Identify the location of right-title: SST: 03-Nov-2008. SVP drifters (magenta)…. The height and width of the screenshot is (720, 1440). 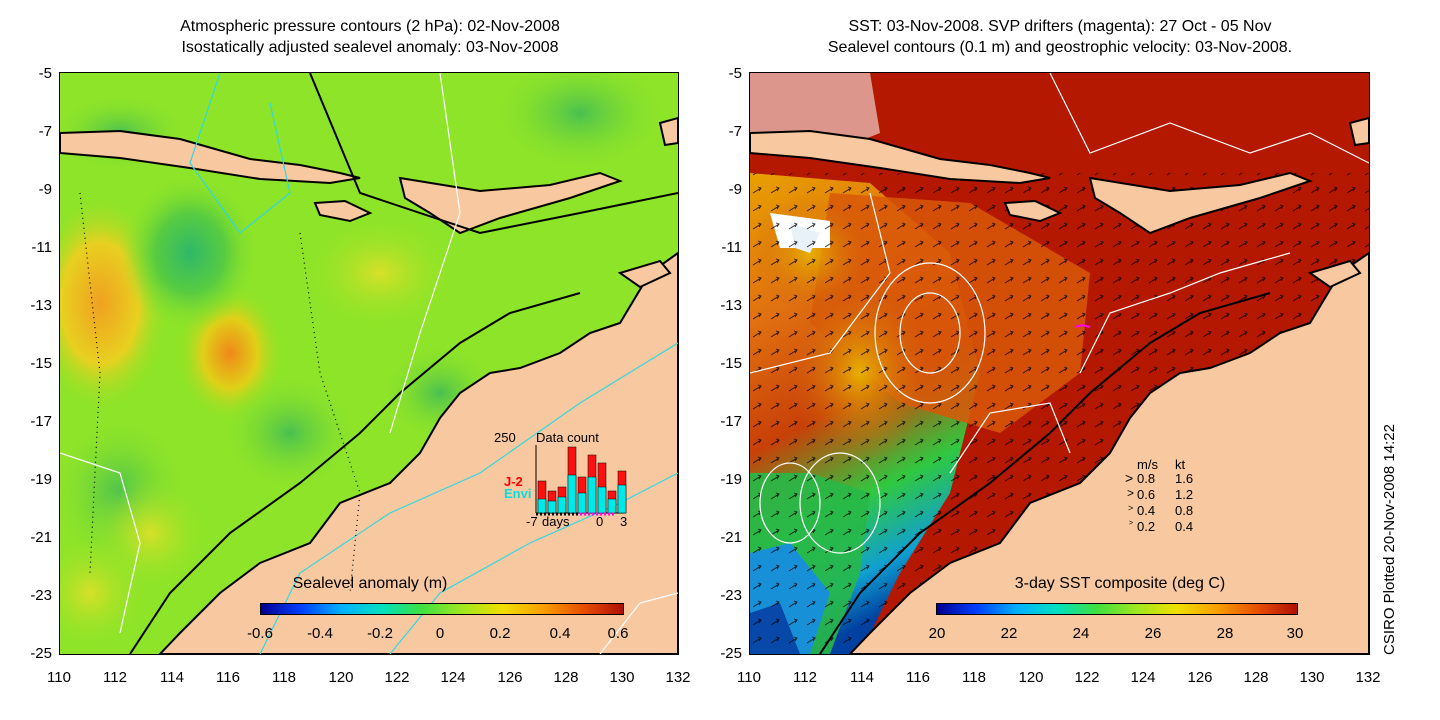
(1060, 37).